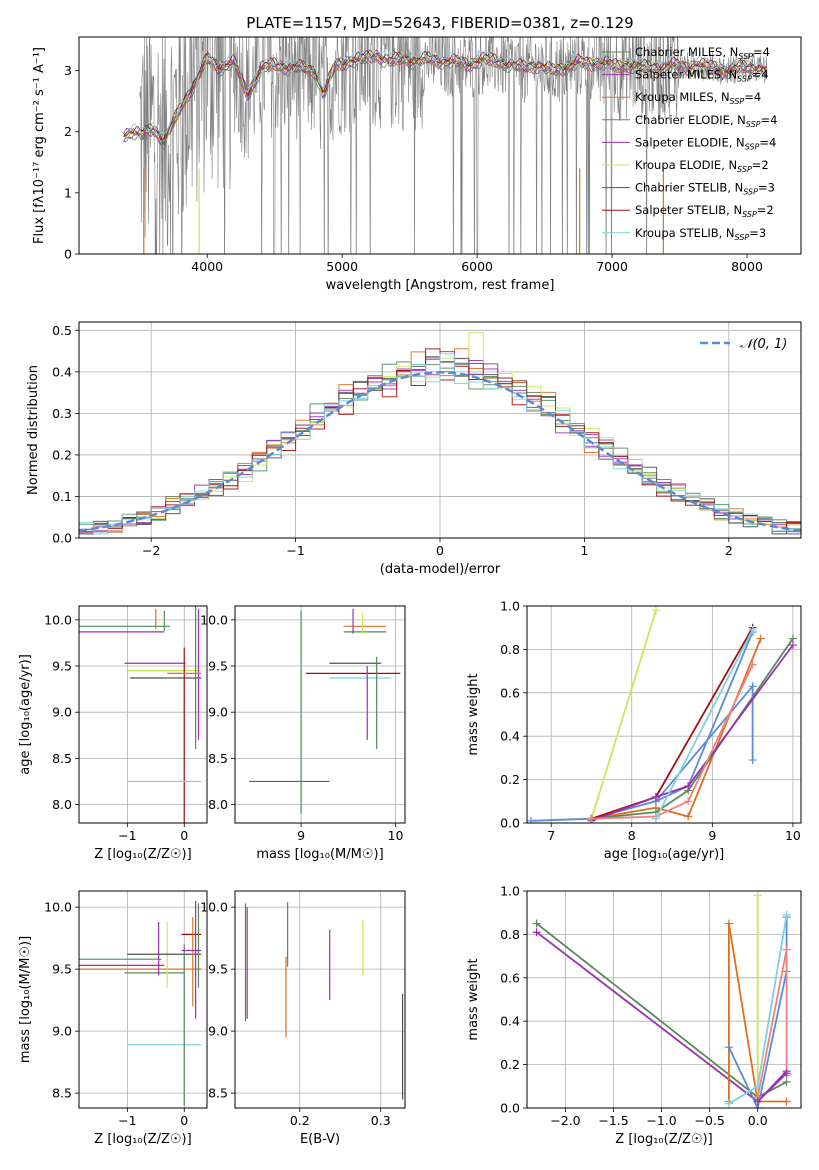 This screenshot has height=1170, width=819. I want to click on legend-item: Chabrier ELODIE, NSSP=4, so click(689, 121).